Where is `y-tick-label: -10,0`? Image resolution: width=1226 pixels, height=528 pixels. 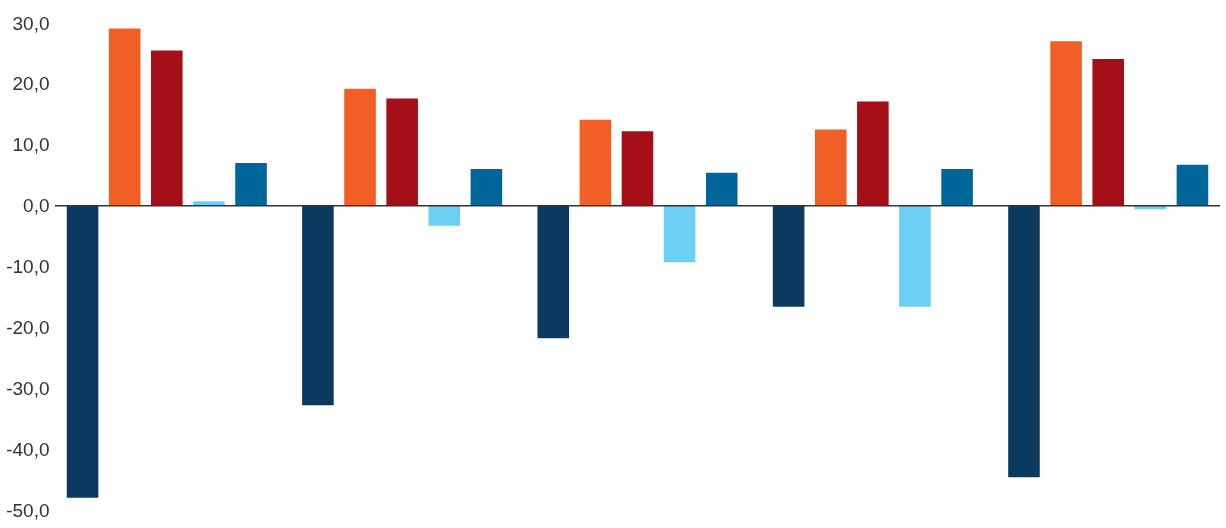 y-tick-label: -10,0 is located at coordinates (28, 266).